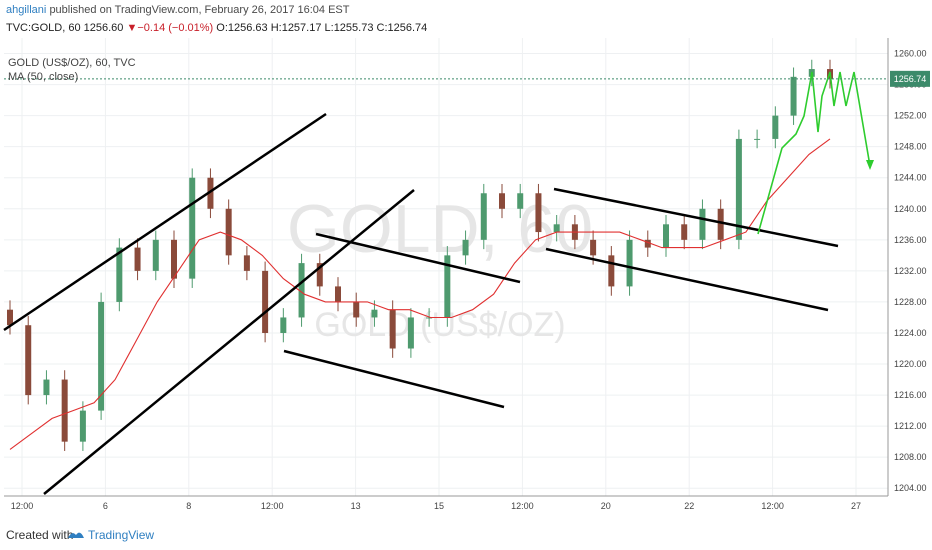 Image resolution: width=932 pixels, height=550 pixels. I want to click on tradingview-logo-icon, so click(76, 535).